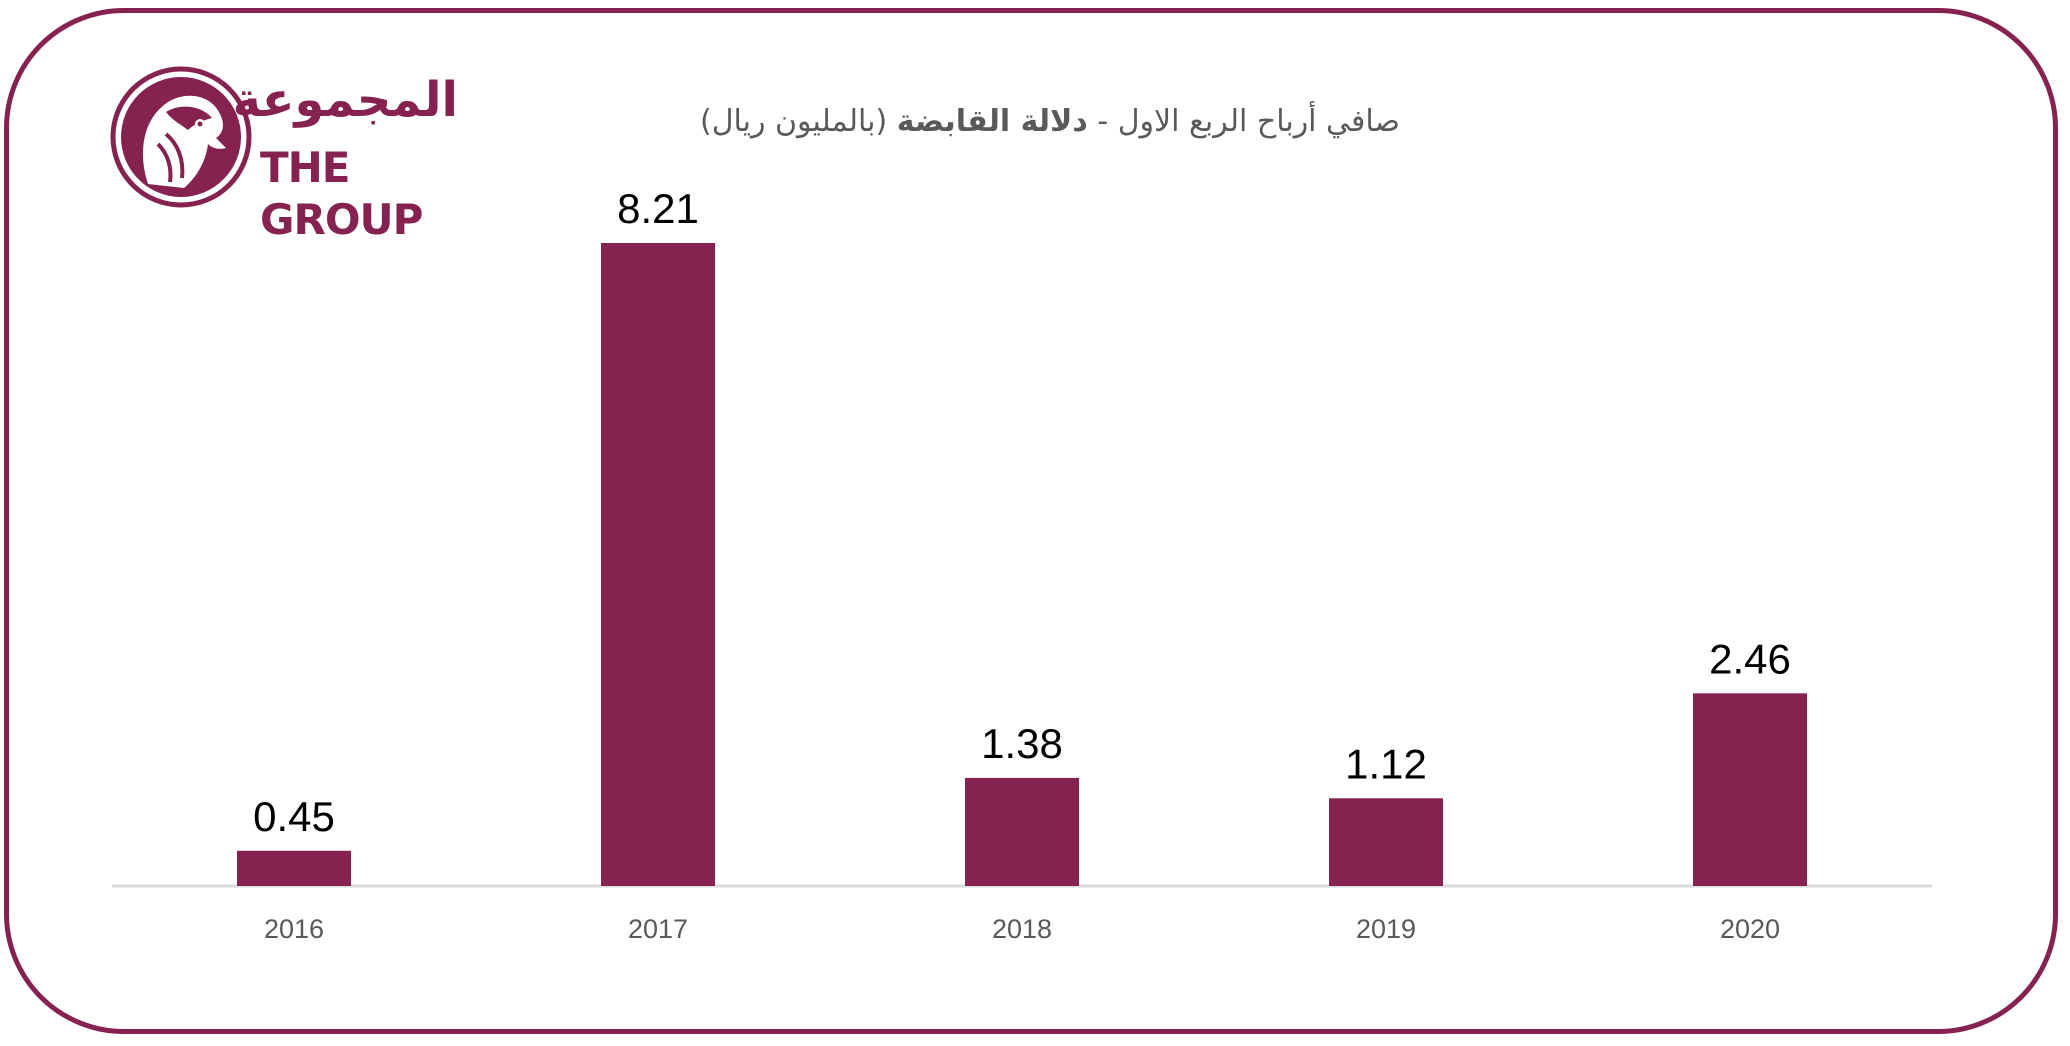 The height and width of the screenshot is (1046, 2070). Describe the element at coordinates (294, 816) in the screenshot. I see `data-label-2016: 0.45` at that location.